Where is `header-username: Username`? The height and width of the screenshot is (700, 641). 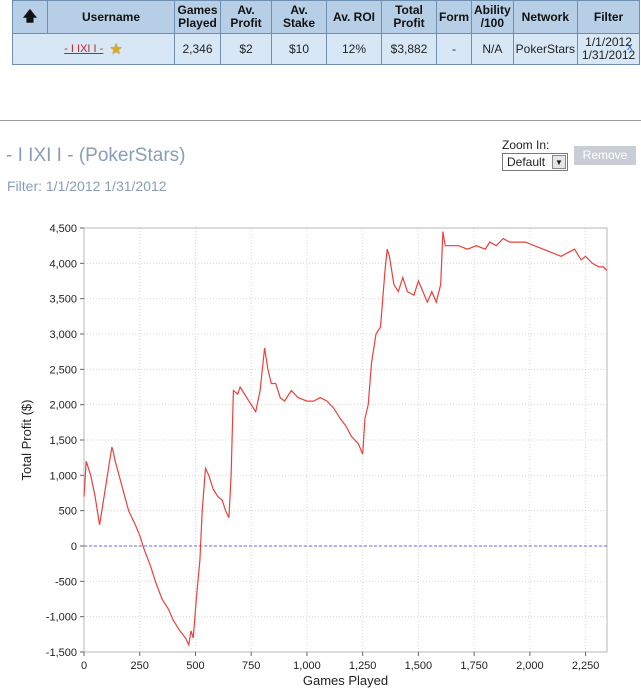 header-username: Username is located at coordinates (111, 17).